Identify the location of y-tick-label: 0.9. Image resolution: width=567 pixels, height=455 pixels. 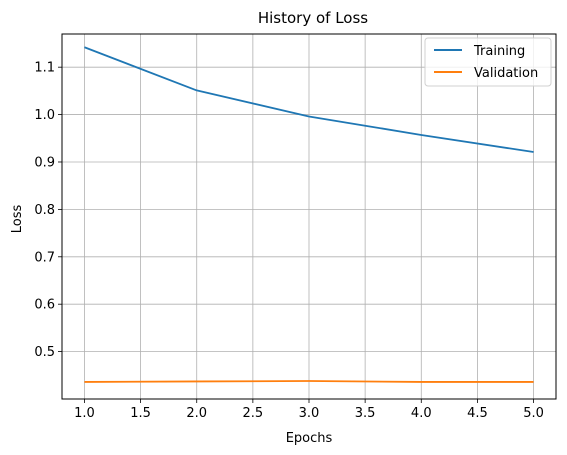
(44, 162).